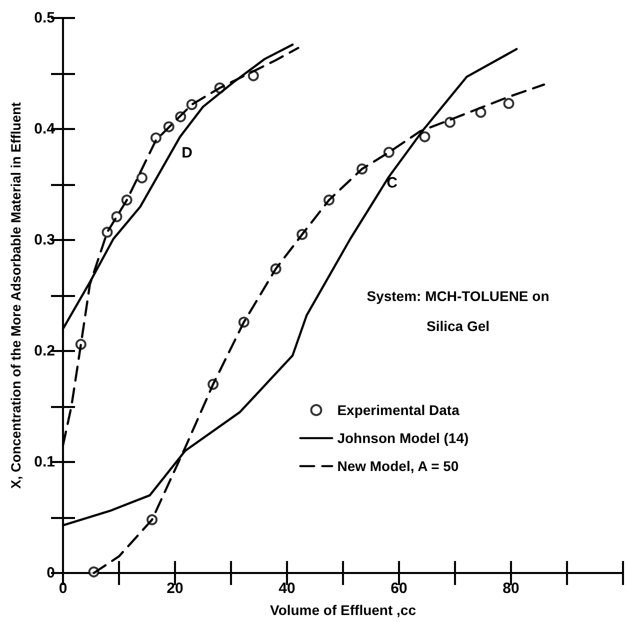 Image resolution: width=626 pixels, height=622 pixels. Describe the element at coordinates (44, 462) in the screenshot. I see `y-tick-label: 0.1` at that location.